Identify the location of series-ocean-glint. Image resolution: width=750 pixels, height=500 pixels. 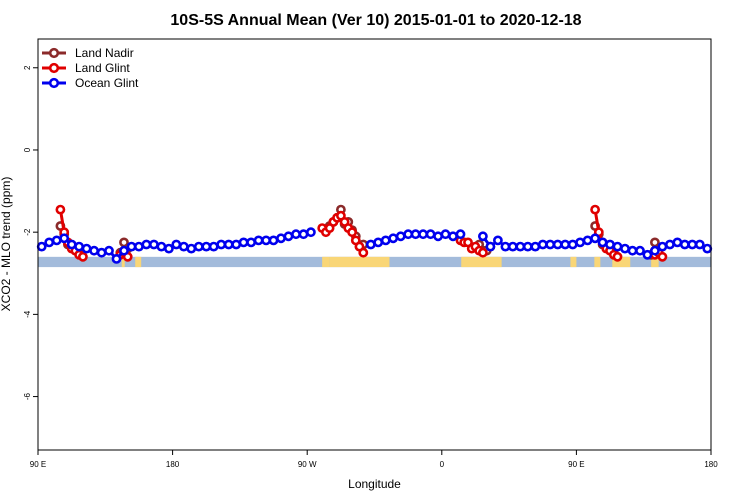
(374, 245).